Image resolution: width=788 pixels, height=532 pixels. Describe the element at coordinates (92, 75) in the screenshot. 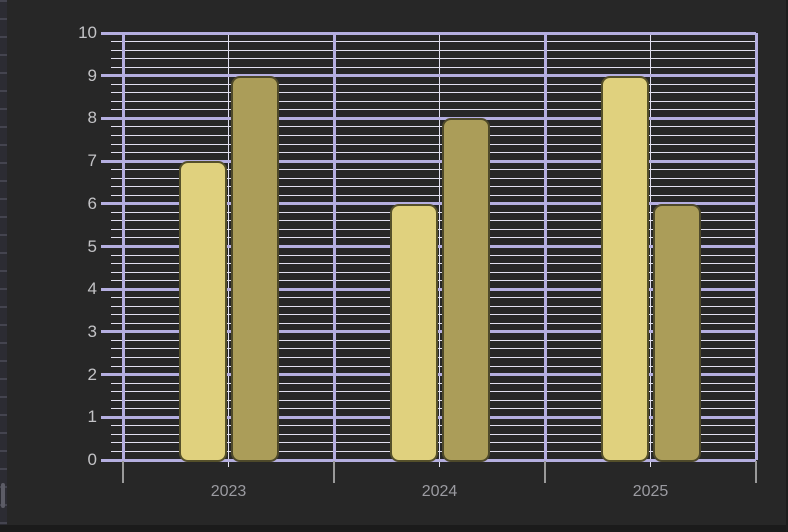

I see `y-axis-tick-label: 9` at that location.